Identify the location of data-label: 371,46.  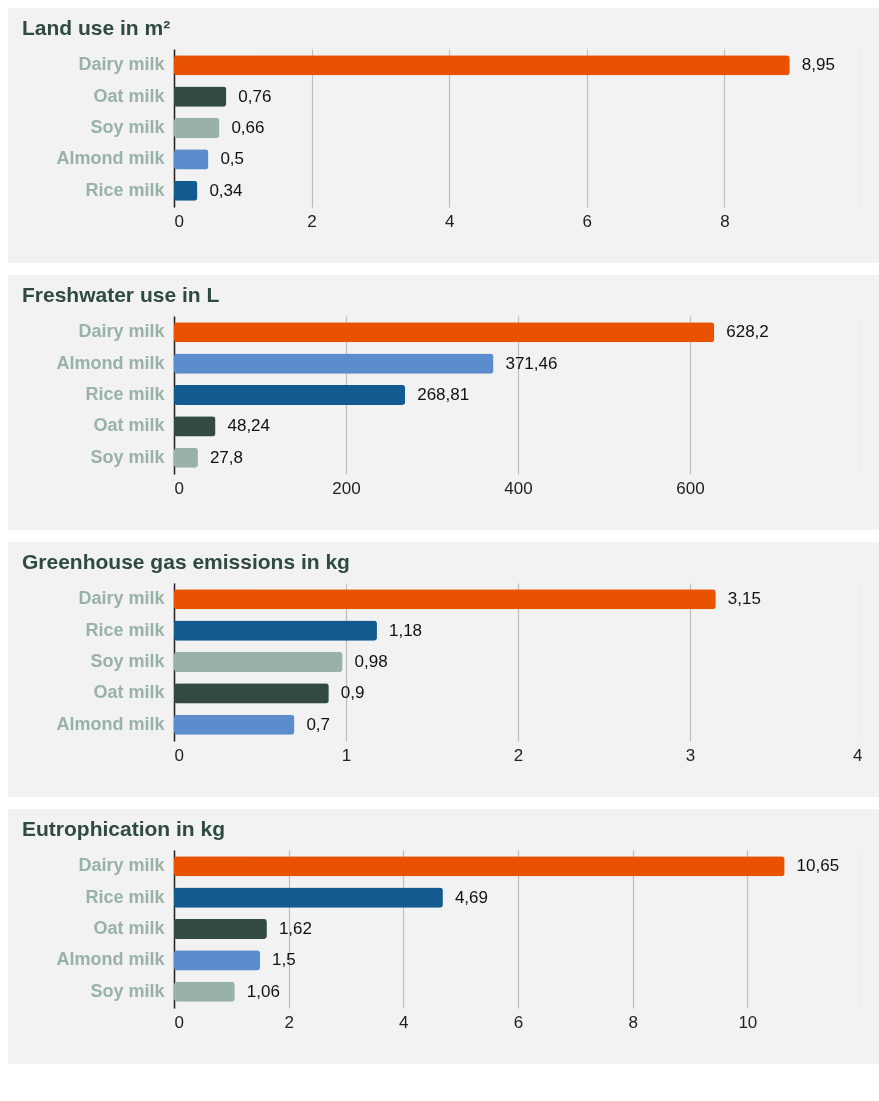
(531, 363).